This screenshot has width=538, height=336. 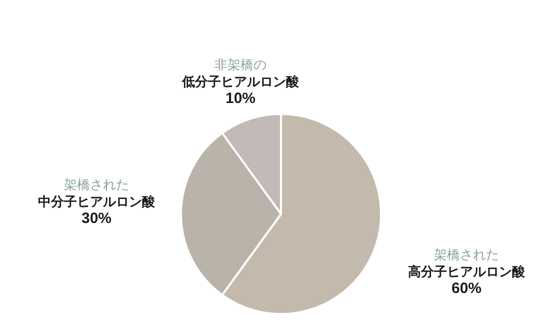 What do you see at coordinates (96, 218) in the screenshot?
I see `data-label: 30%` at bounding box center [96, 218].